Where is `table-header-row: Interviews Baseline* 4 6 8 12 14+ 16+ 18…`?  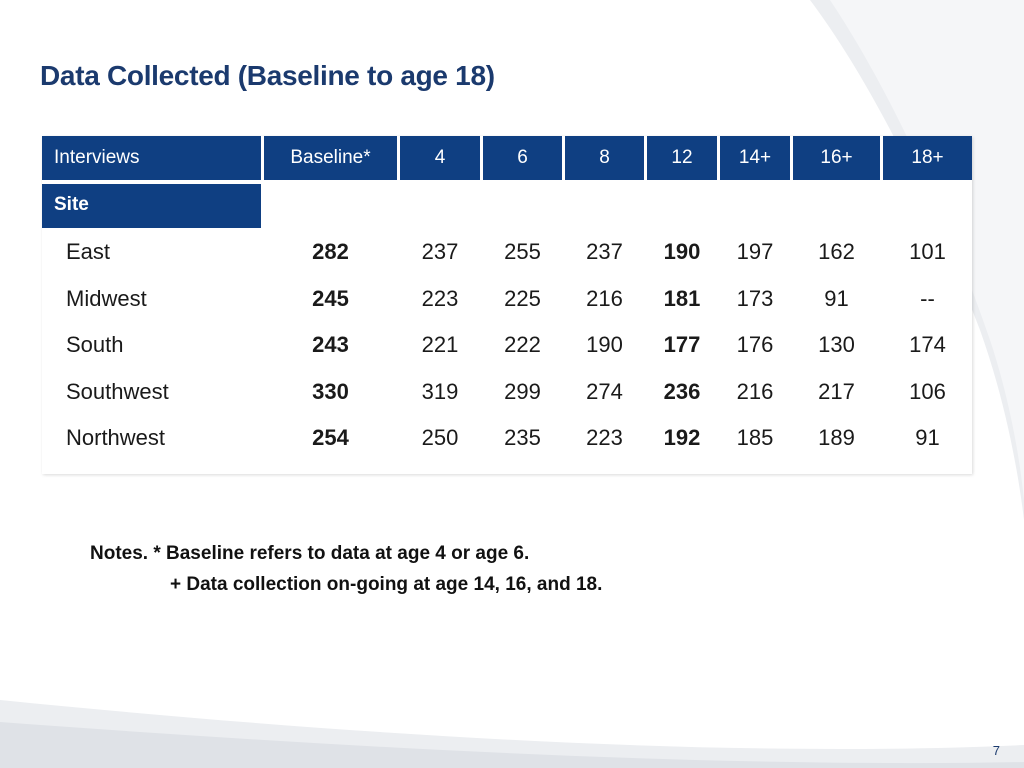 table-header-row: Interviews Baseline* 4 6 8 12 14+ 16+ 18… is located at coordinates (507, 158).